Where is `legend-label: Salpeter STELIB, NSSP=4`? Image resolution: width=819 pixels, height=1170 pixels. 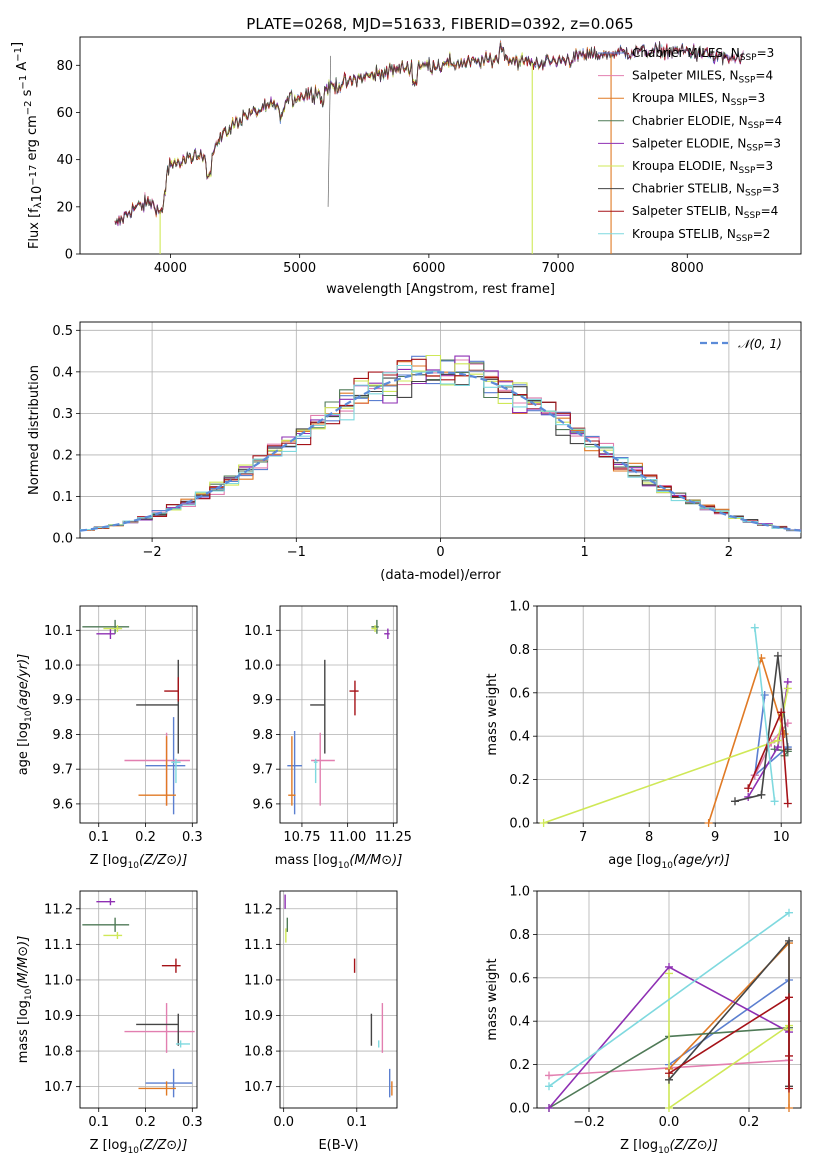
legend-label: Salpeter STELIB, NSSP=4 is located at coordinates (705, 212).